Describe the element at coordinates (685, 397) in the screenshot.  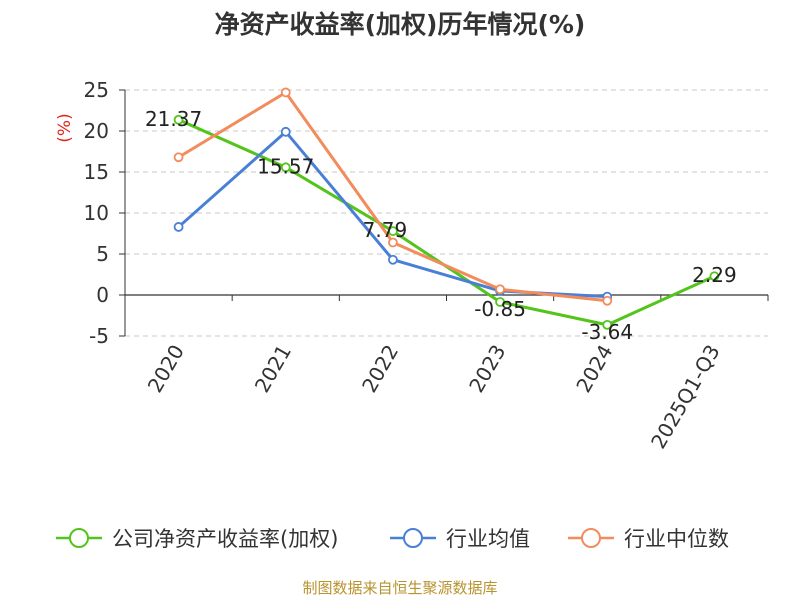
I see `x-tick-label: 2025Q1-Q3` at that location.